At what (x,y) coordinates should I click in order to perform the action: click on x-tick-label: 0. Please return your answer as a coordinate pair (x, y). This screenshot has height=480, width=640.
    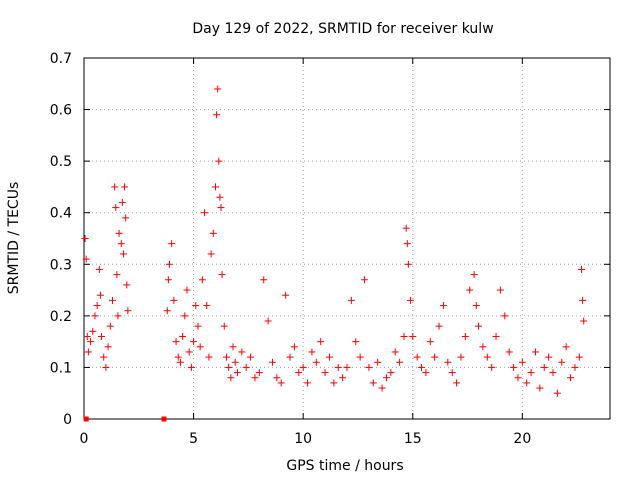
    Looking at the image, I should click on (84, 439).